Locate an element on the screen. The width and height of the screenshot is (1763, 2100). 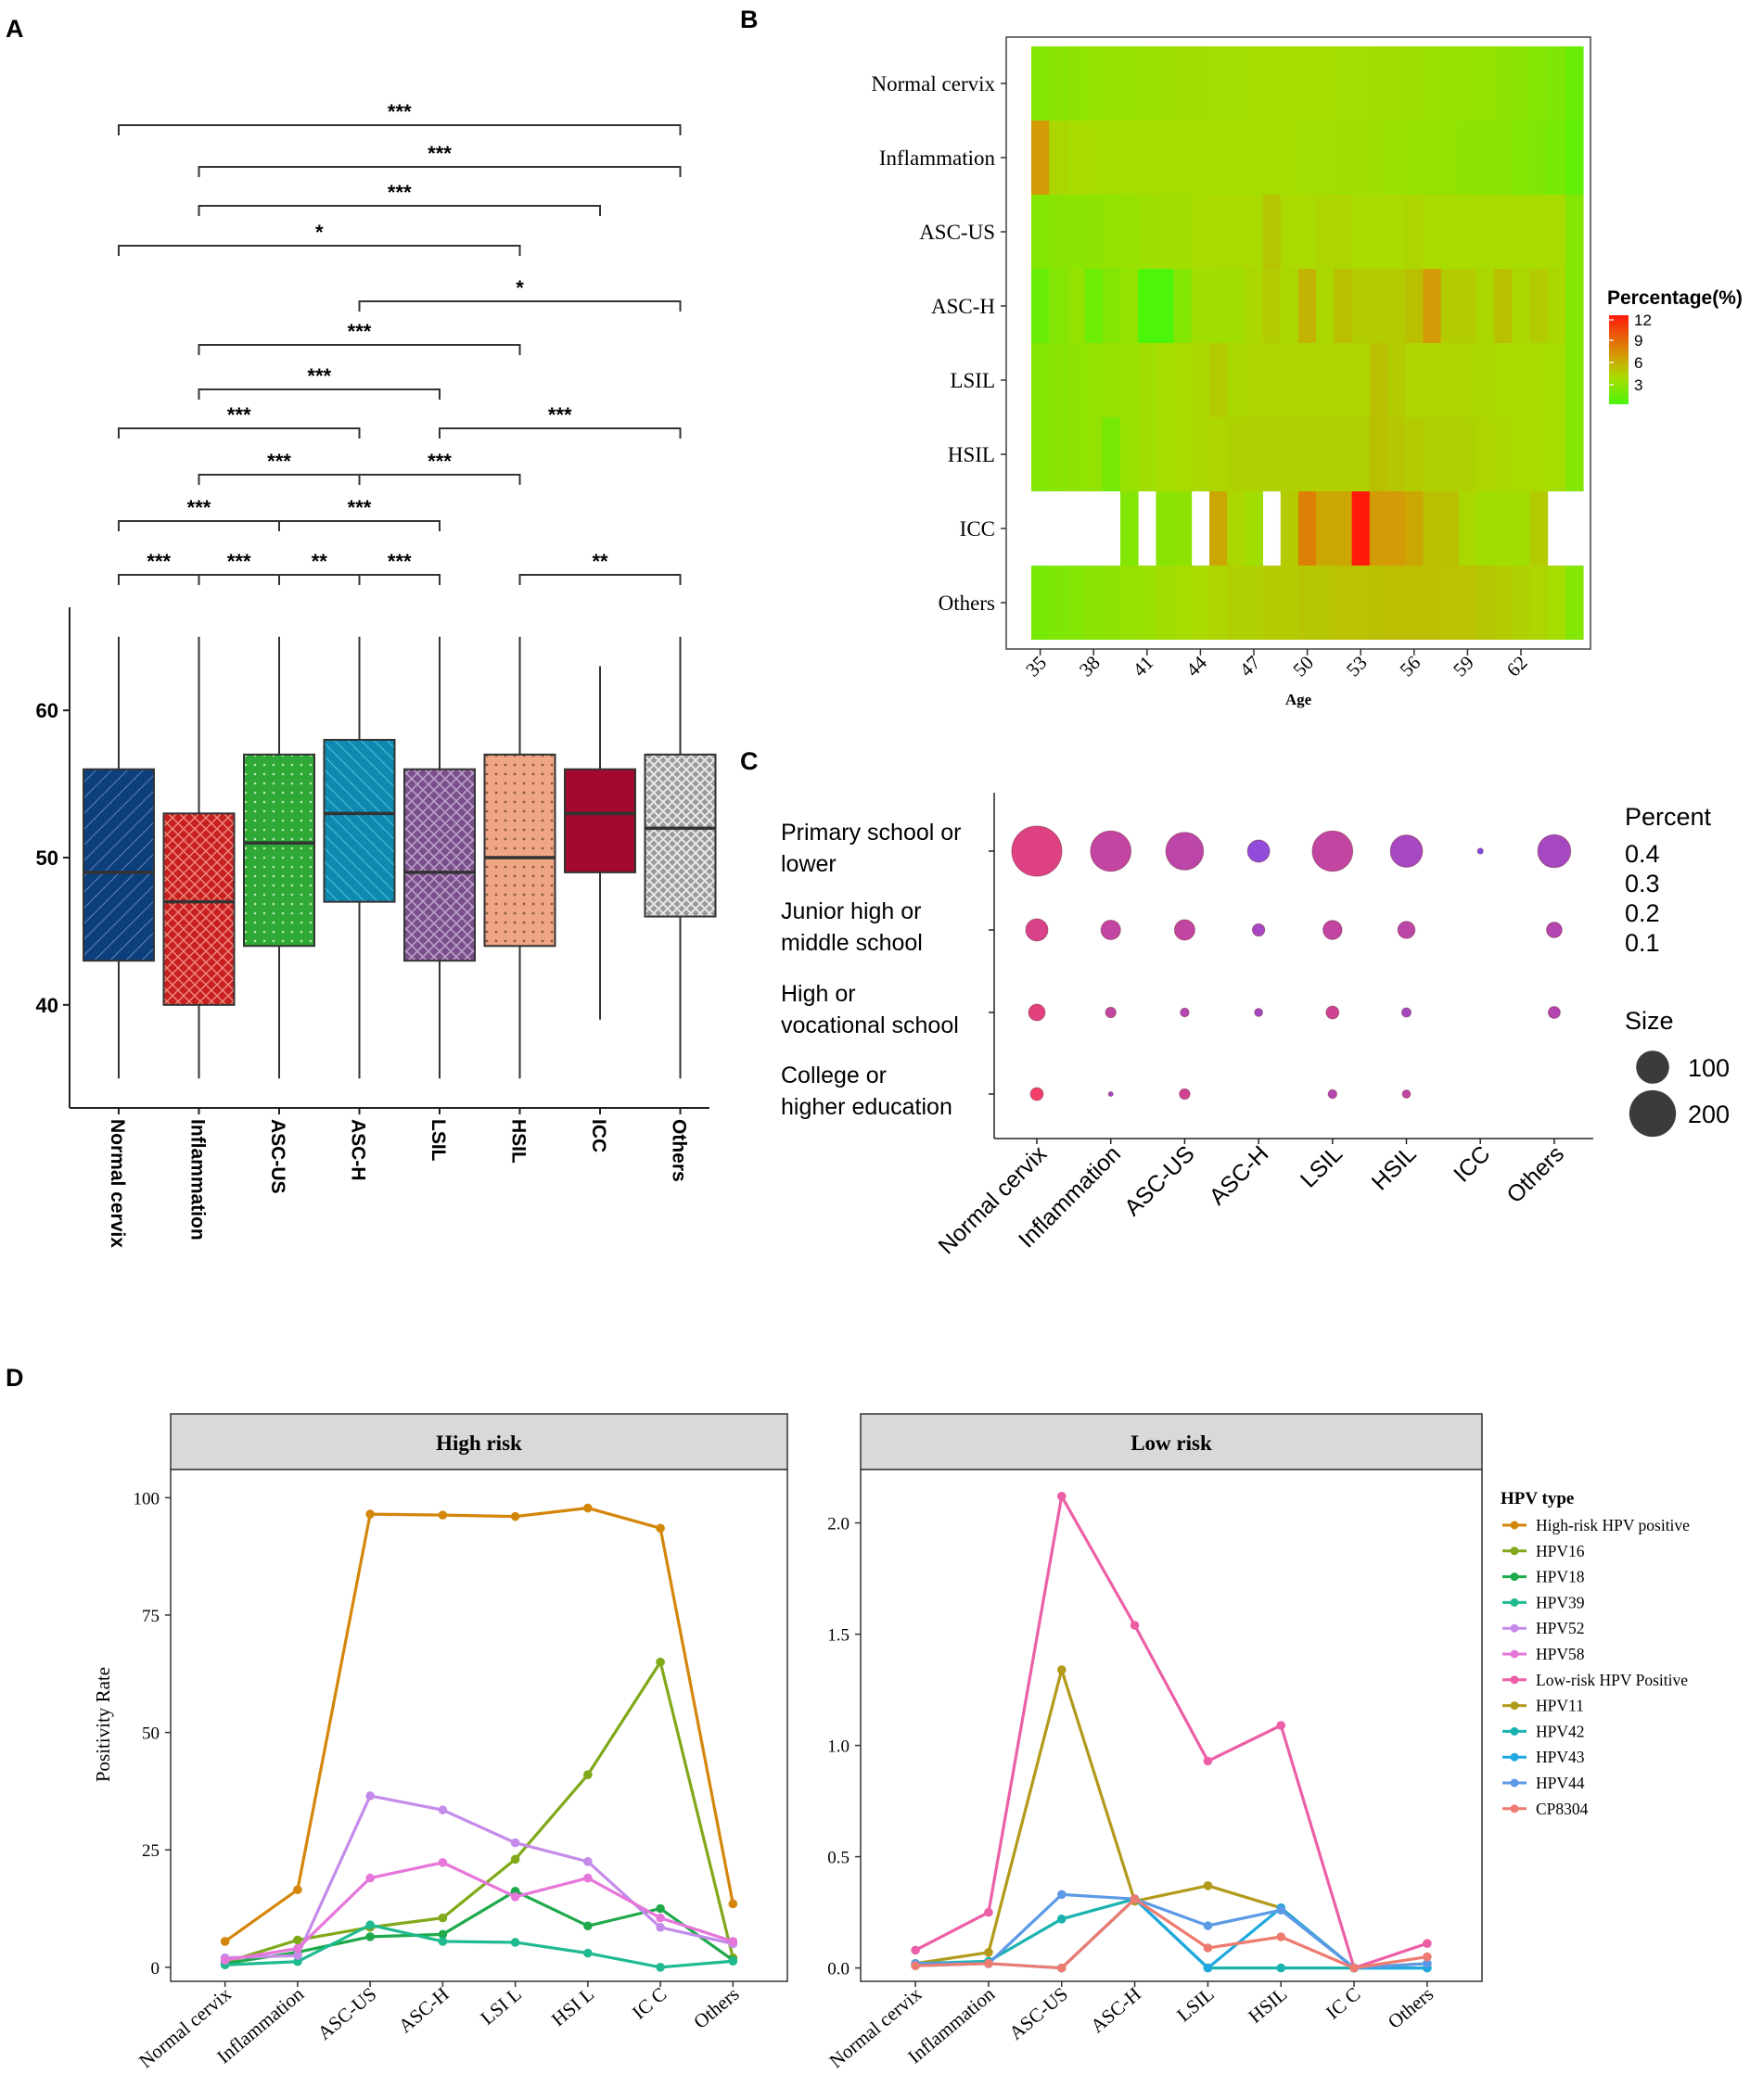
row-label-lsil: LSIL is located at coordinates (972, 380).